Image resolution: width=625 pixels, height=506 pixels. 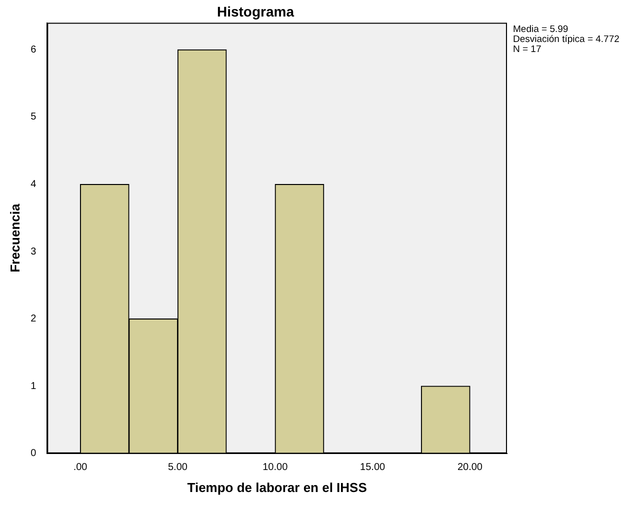 I want to click on x-tick-label: 10.00, so click(x=275, y=468).